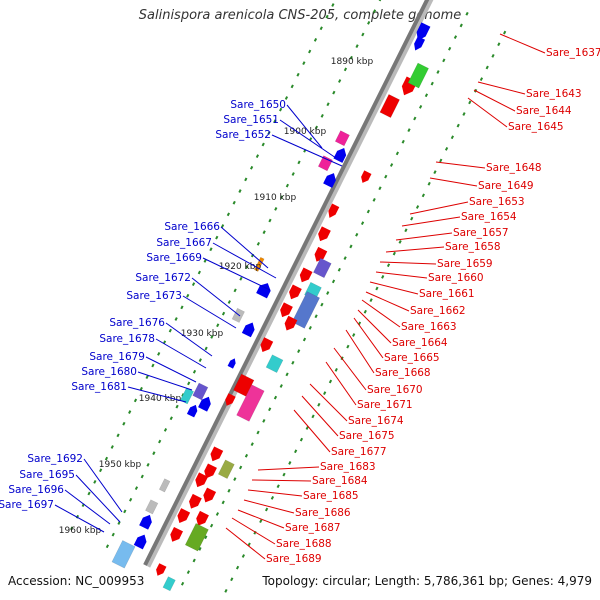 The width and height of the screenshot is (600, 600). Describe the element at coordinates (154, 296) in the screenshot. I see `gene-label: Sare_1673` at that location.